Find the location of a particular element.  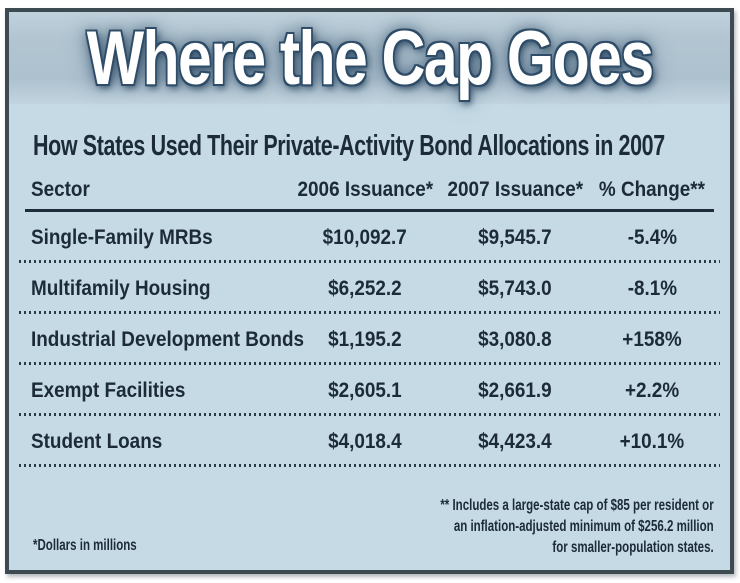

cell-2006-value: $2,605.1 is located at coordinates (365, 390).